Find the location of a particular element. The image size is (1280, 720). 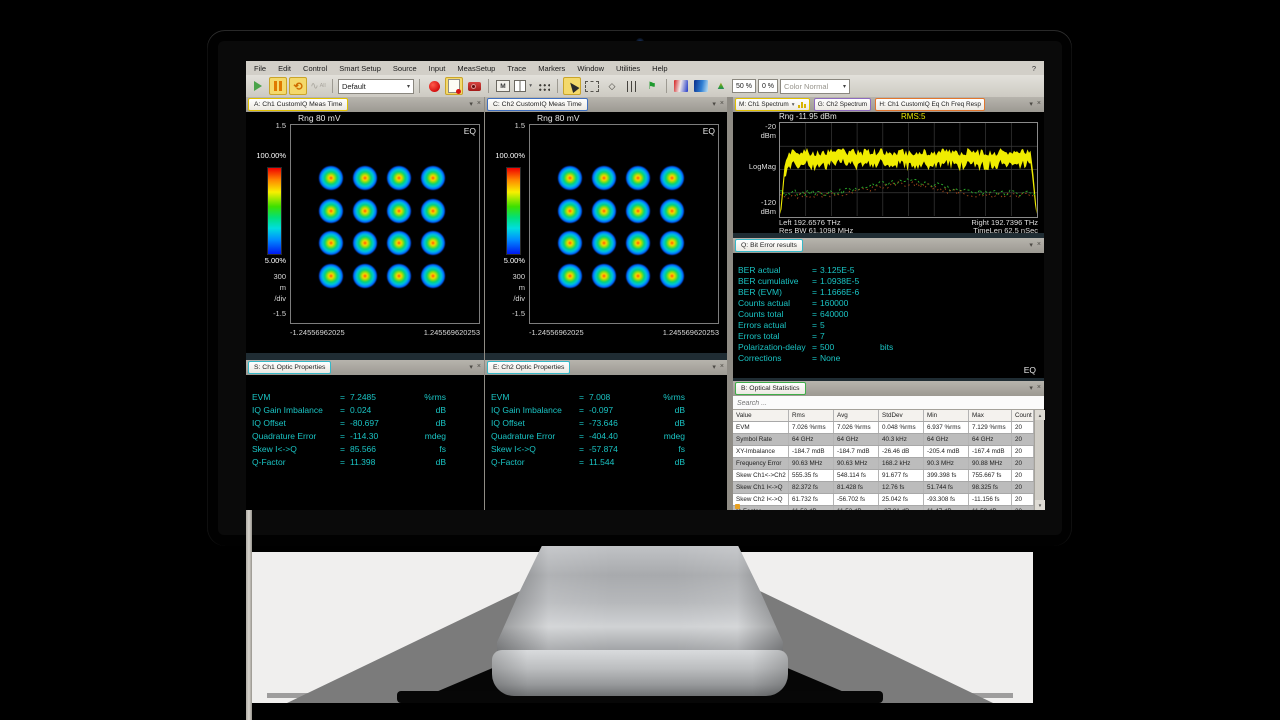

tab-ch2-customiq-meas-time: C: Ch2 CustomIQ Meas Time is located at coordinates (537, 104).